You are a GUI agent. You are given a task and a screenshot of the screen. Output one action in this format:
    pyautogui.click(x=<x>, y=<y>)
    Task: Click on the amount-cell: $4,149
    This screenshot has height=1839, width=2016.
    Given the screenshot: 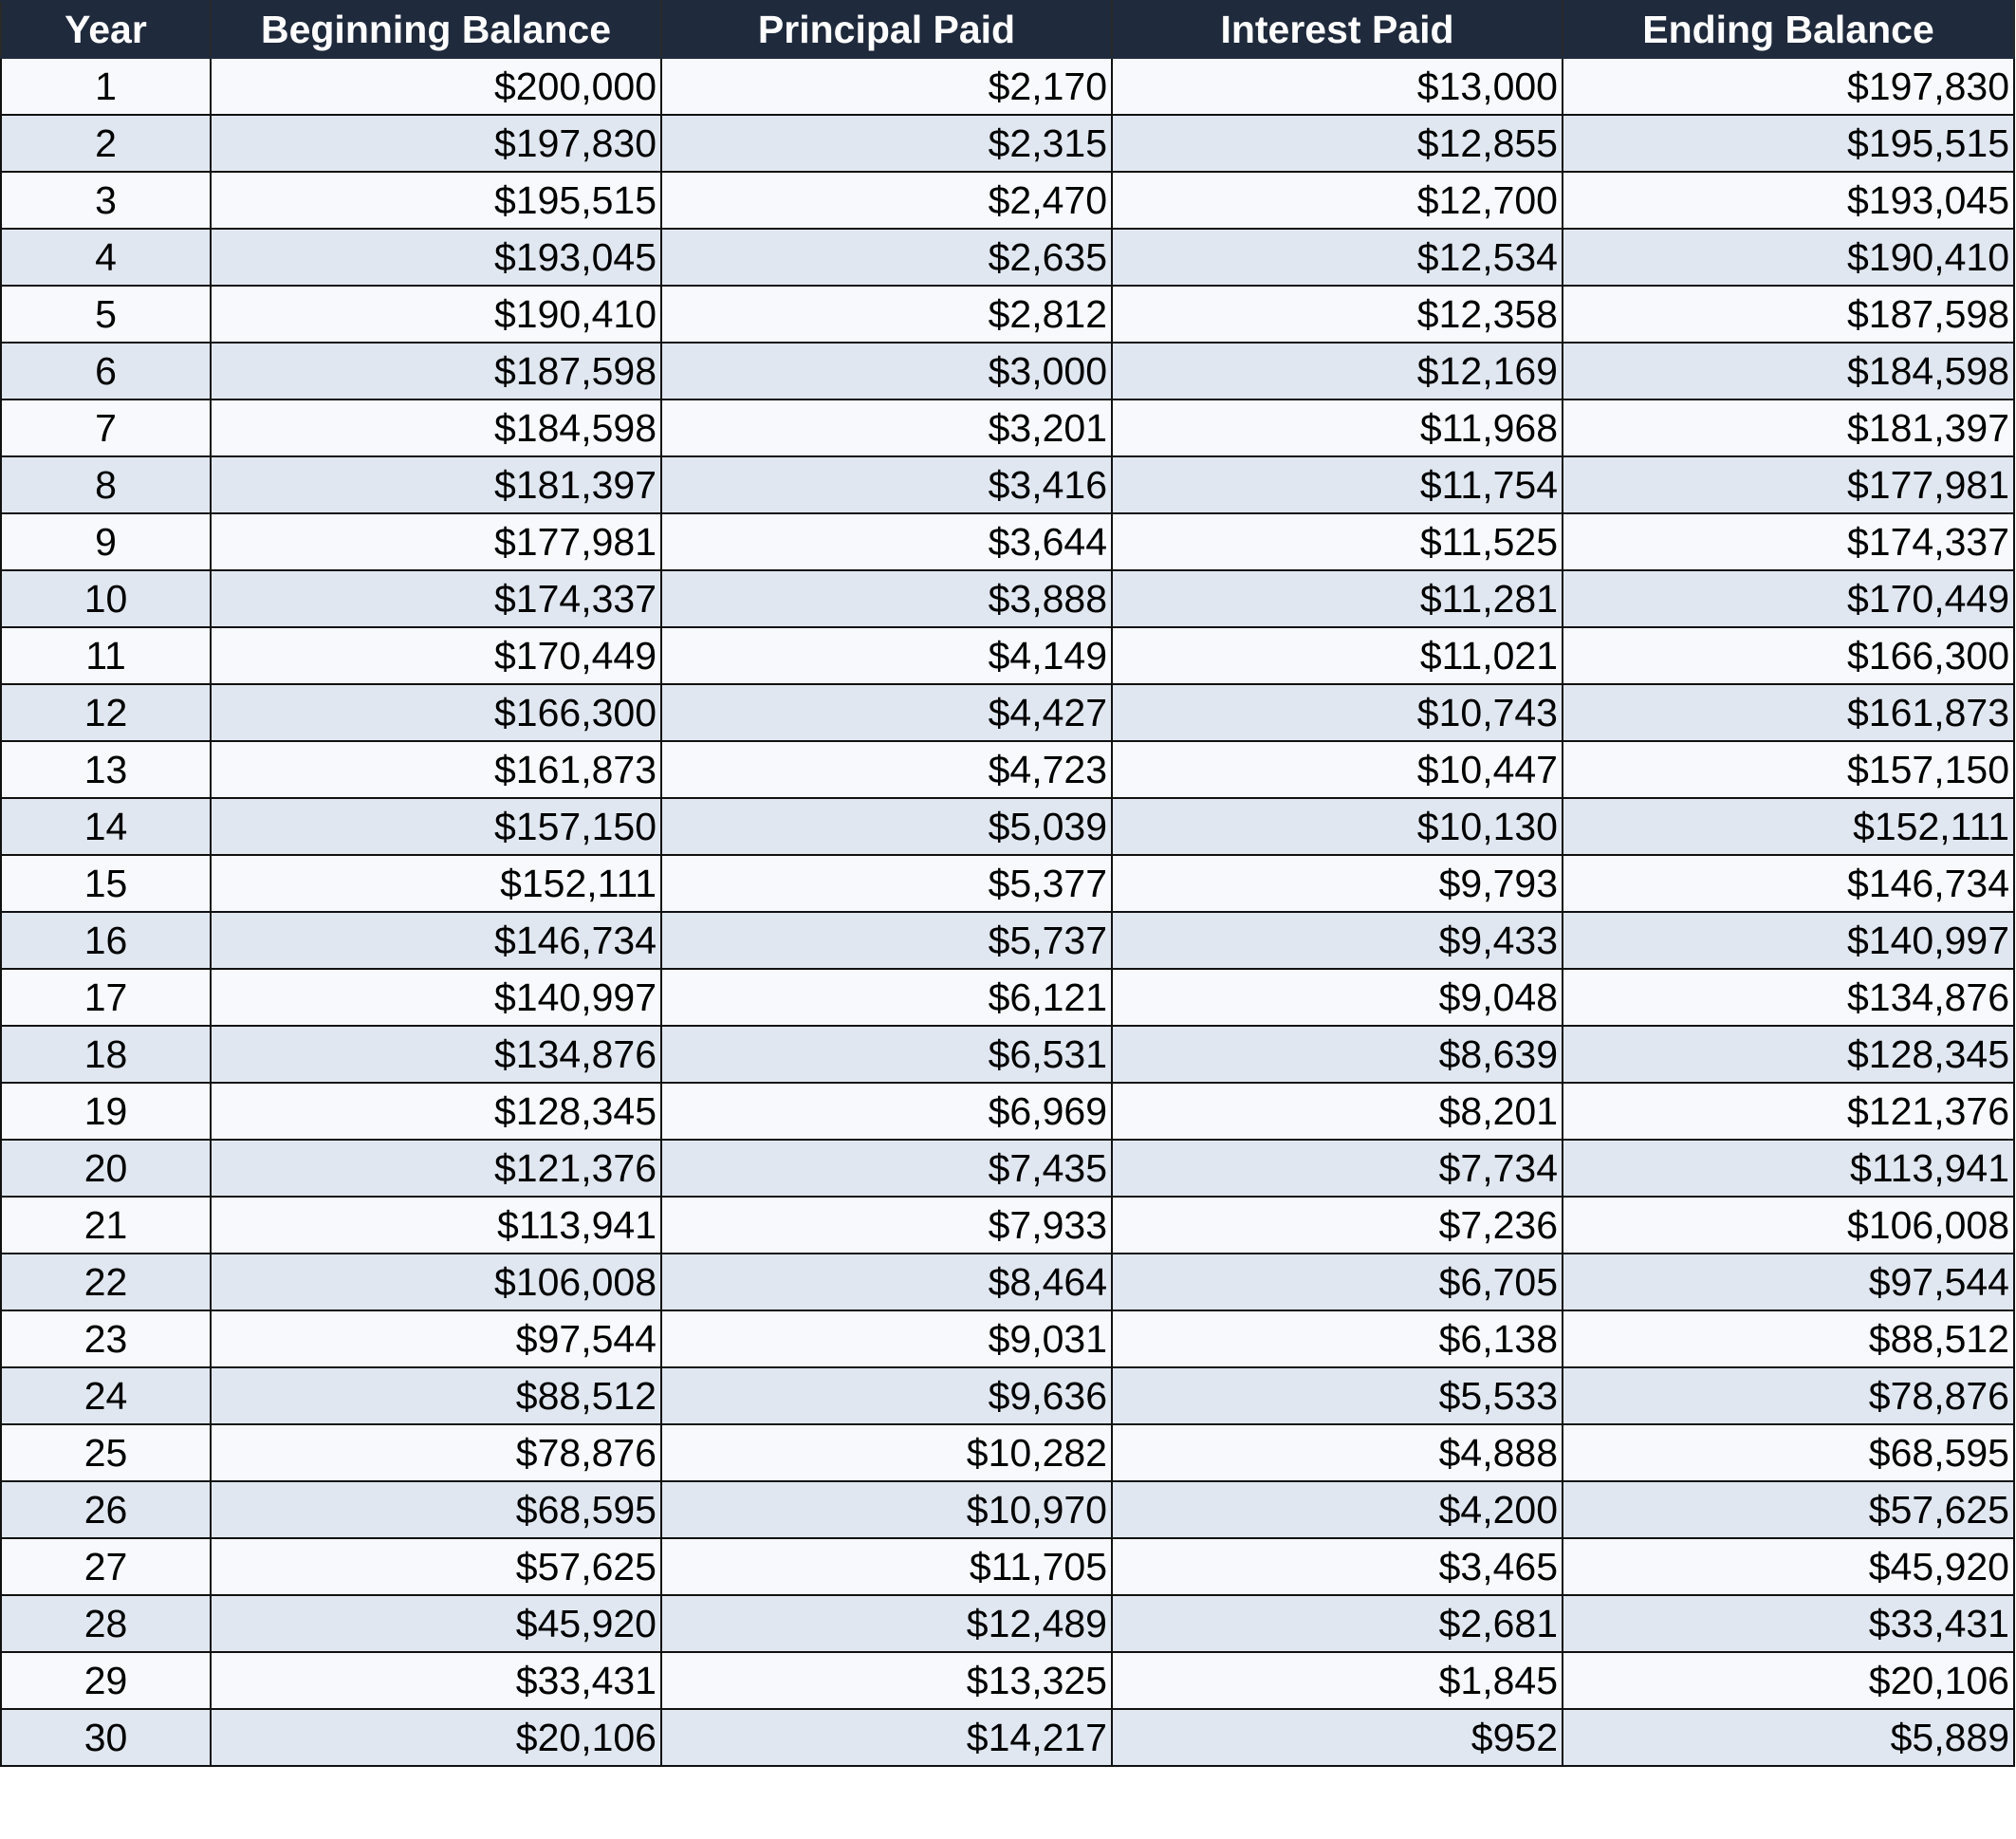 What is the action you would take?
    pyautogui.click(x=886, y=655)
    